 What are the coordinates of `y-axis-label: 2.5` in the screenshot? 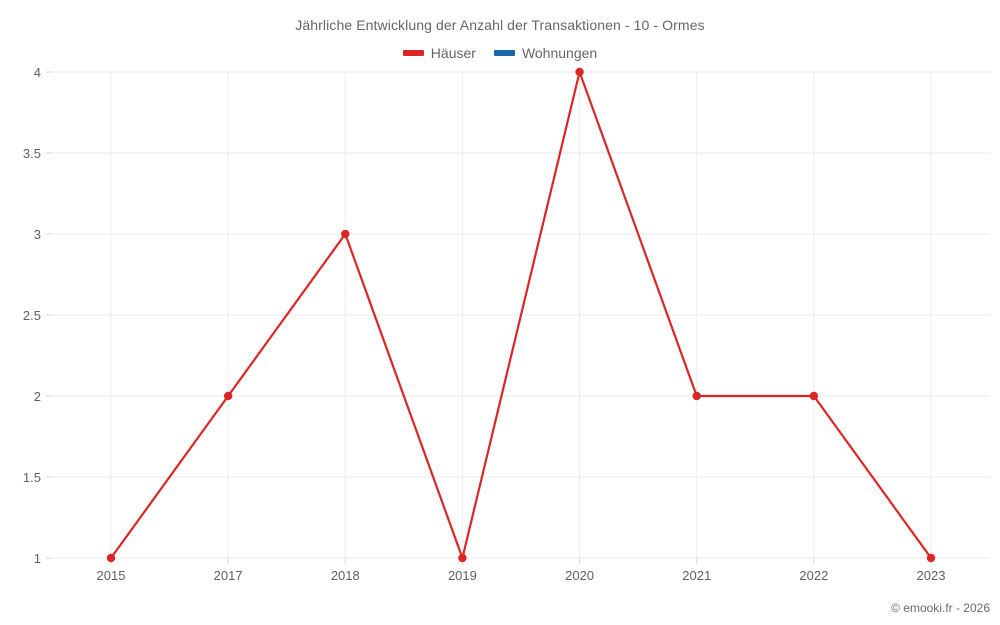 It's located at (32, 315).